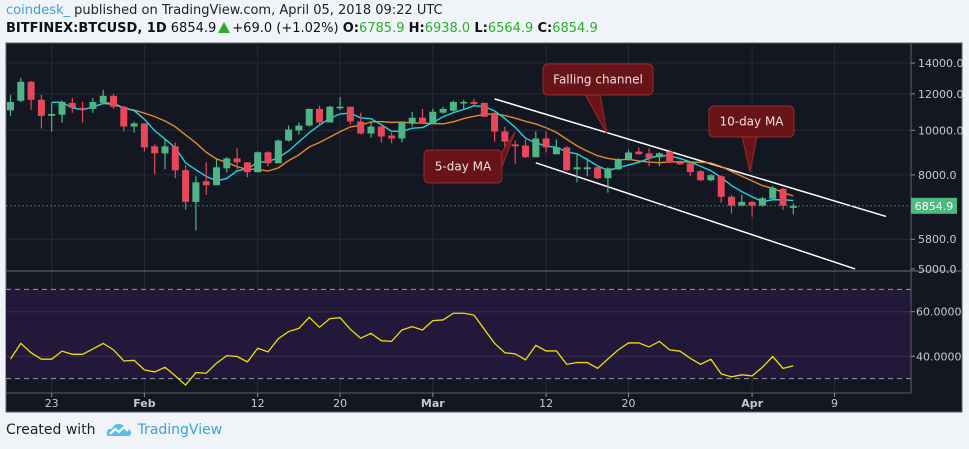 The width and height of the screenshot is (969, 449). What do you see at coordinates (545, 28) in the screenshot?
I see `close-label: C:` at bounding box center [545, 28].